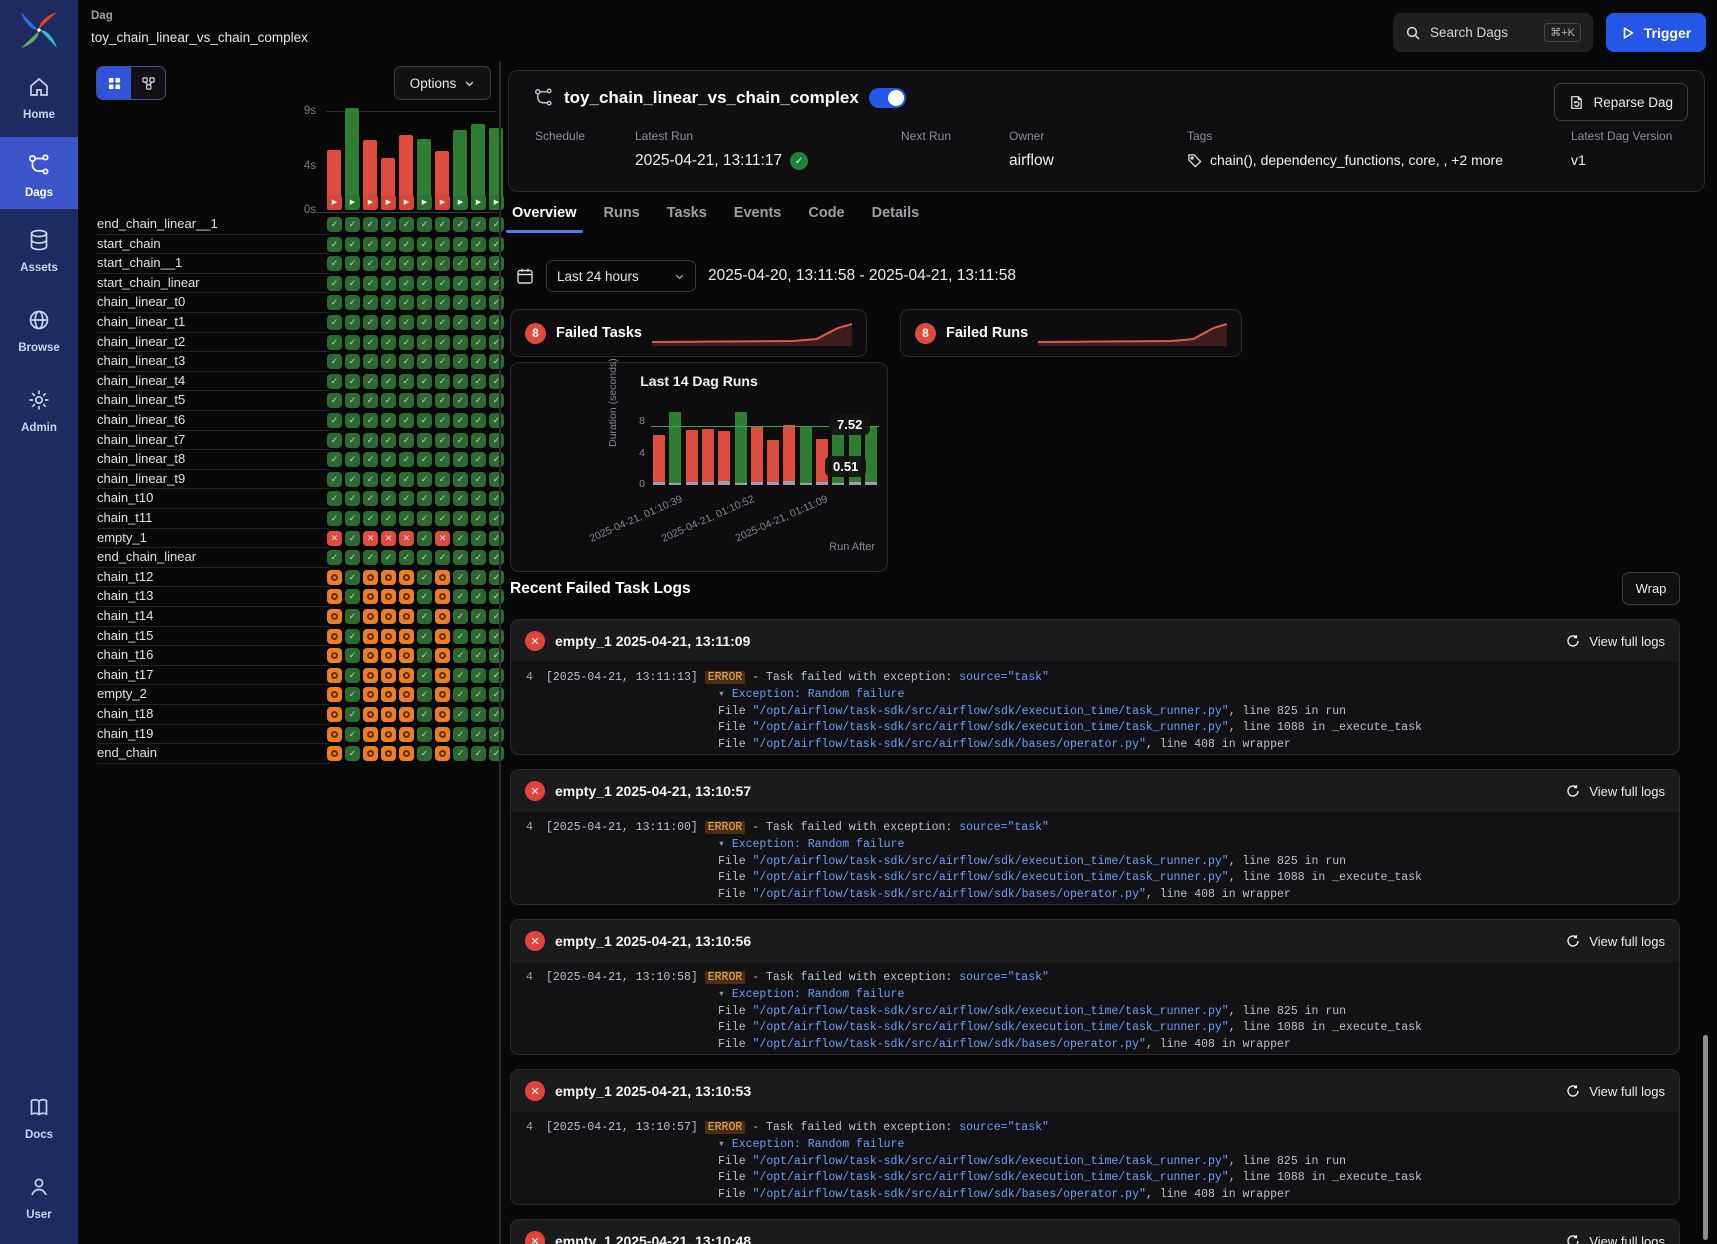  Describe the element at coordinates (39, 30) in the screenshot. I see `airflow-logo` at that location.